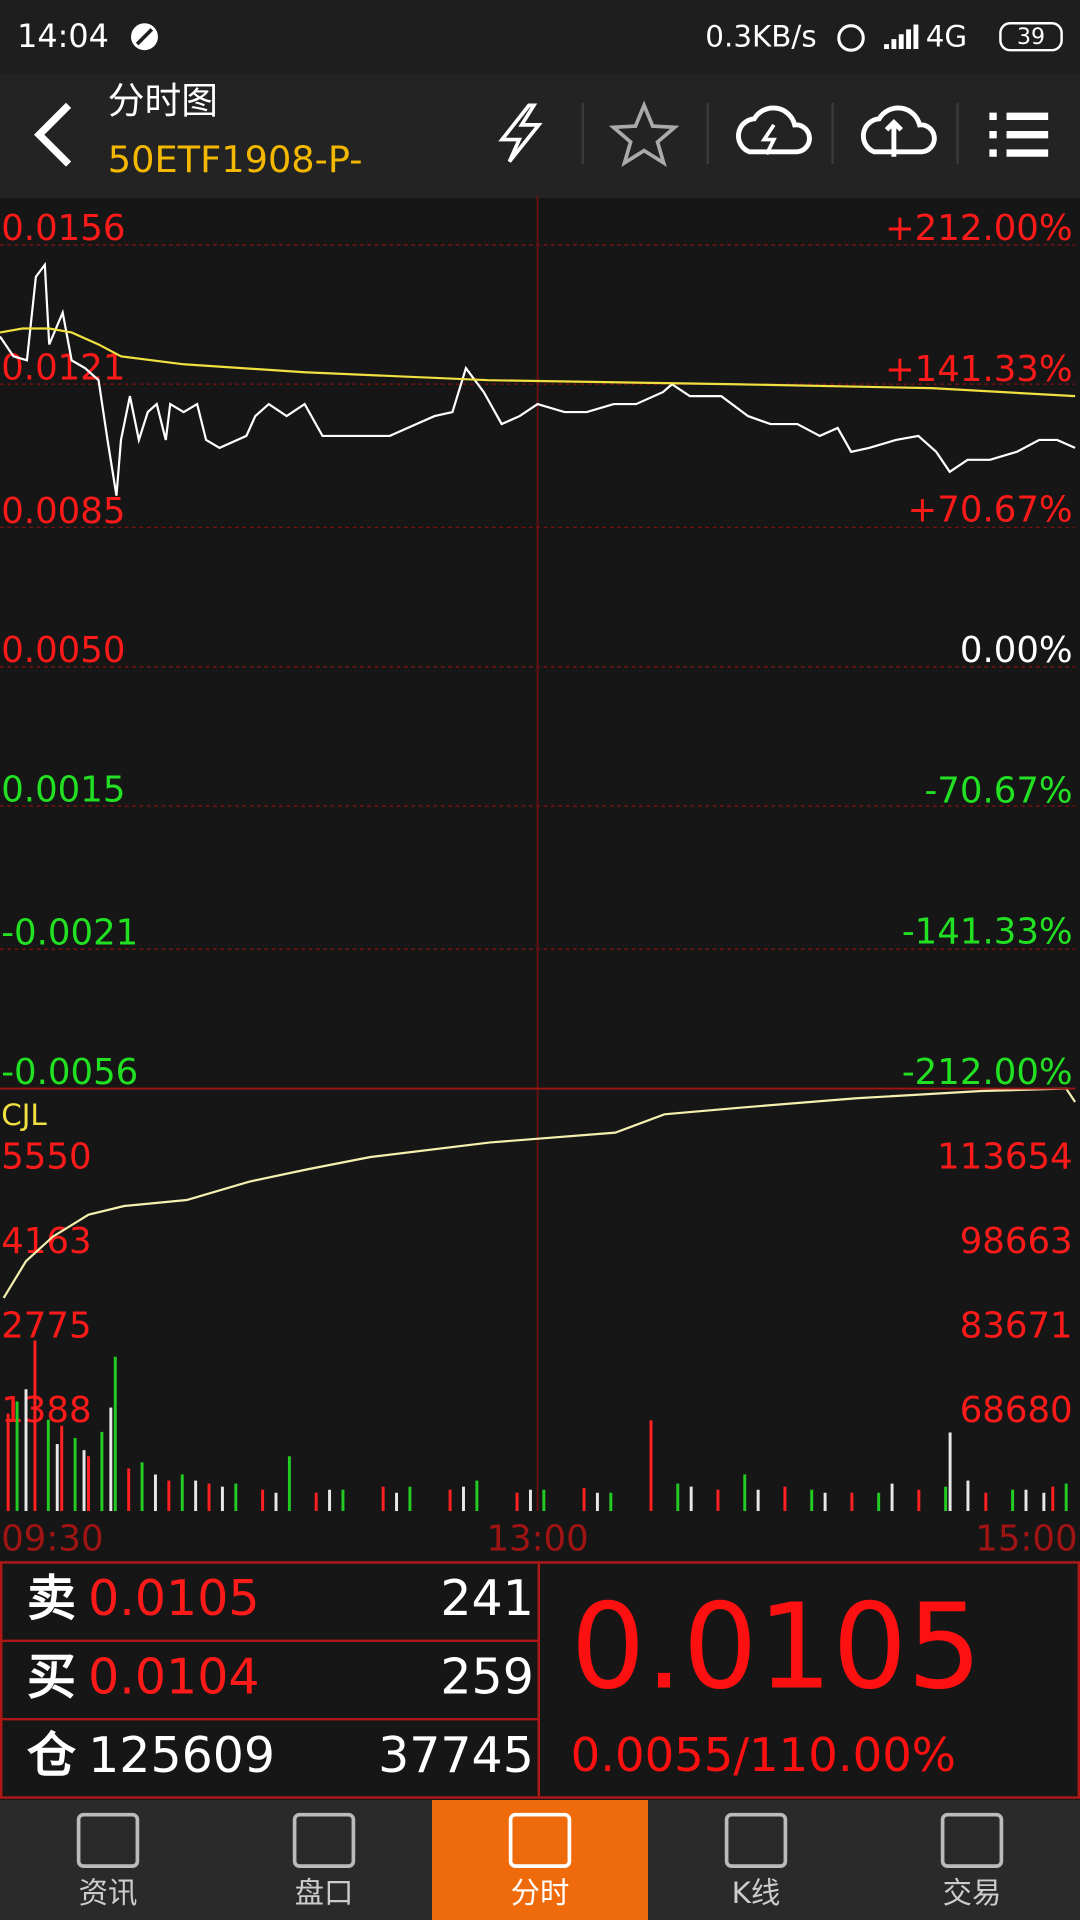 This screenshot has height=1920, width=1080. What do you see at coordinates (898, 131) in the screenshot?
I see `cloud-sync-button` at bounding box center [898, 131].